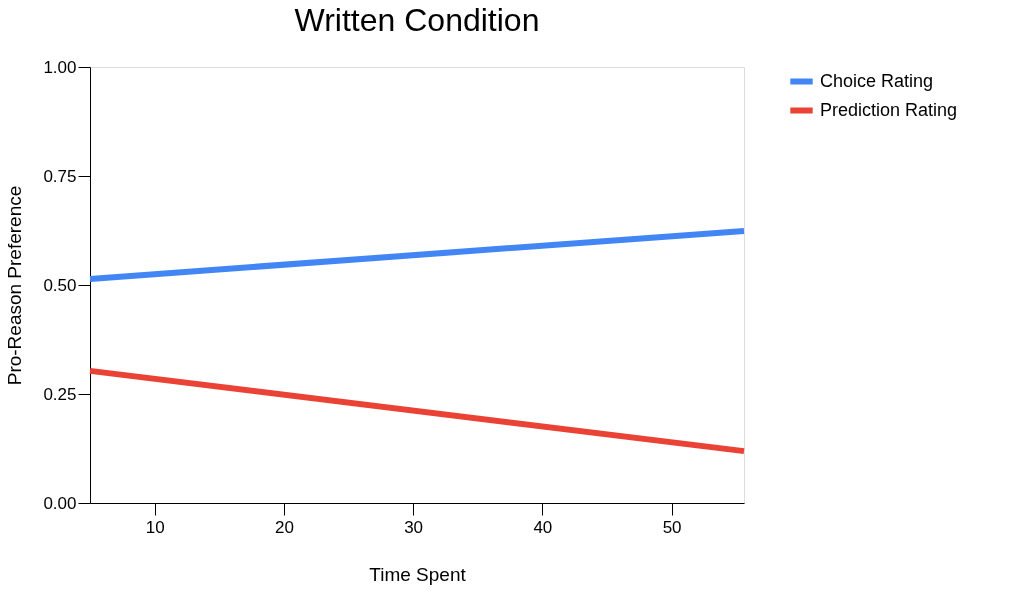 This screenshot has height=616, width=1030. What do you see at coordinates (60, 176) in the screenshot?
I see `y-tick-label: 0.75` at bounding box center [60, 176].